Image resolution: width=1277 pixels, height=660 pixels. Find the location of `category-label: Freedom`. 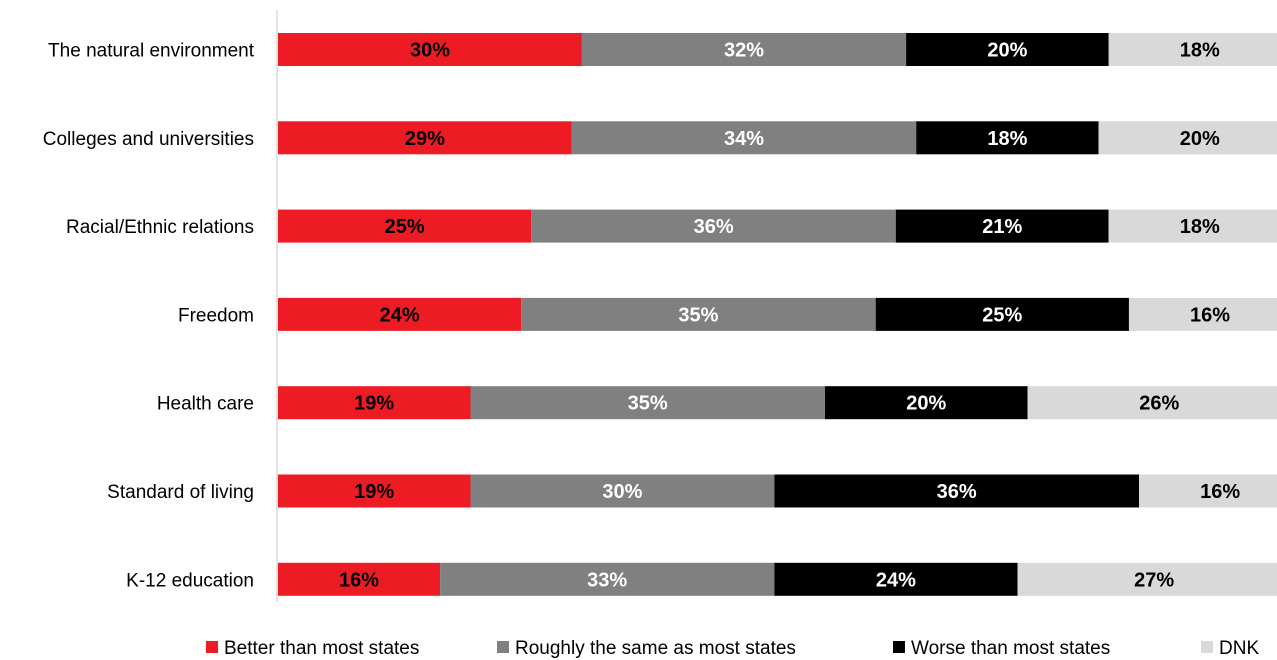

category-label: Freedom is located at coordinates (216, 315).